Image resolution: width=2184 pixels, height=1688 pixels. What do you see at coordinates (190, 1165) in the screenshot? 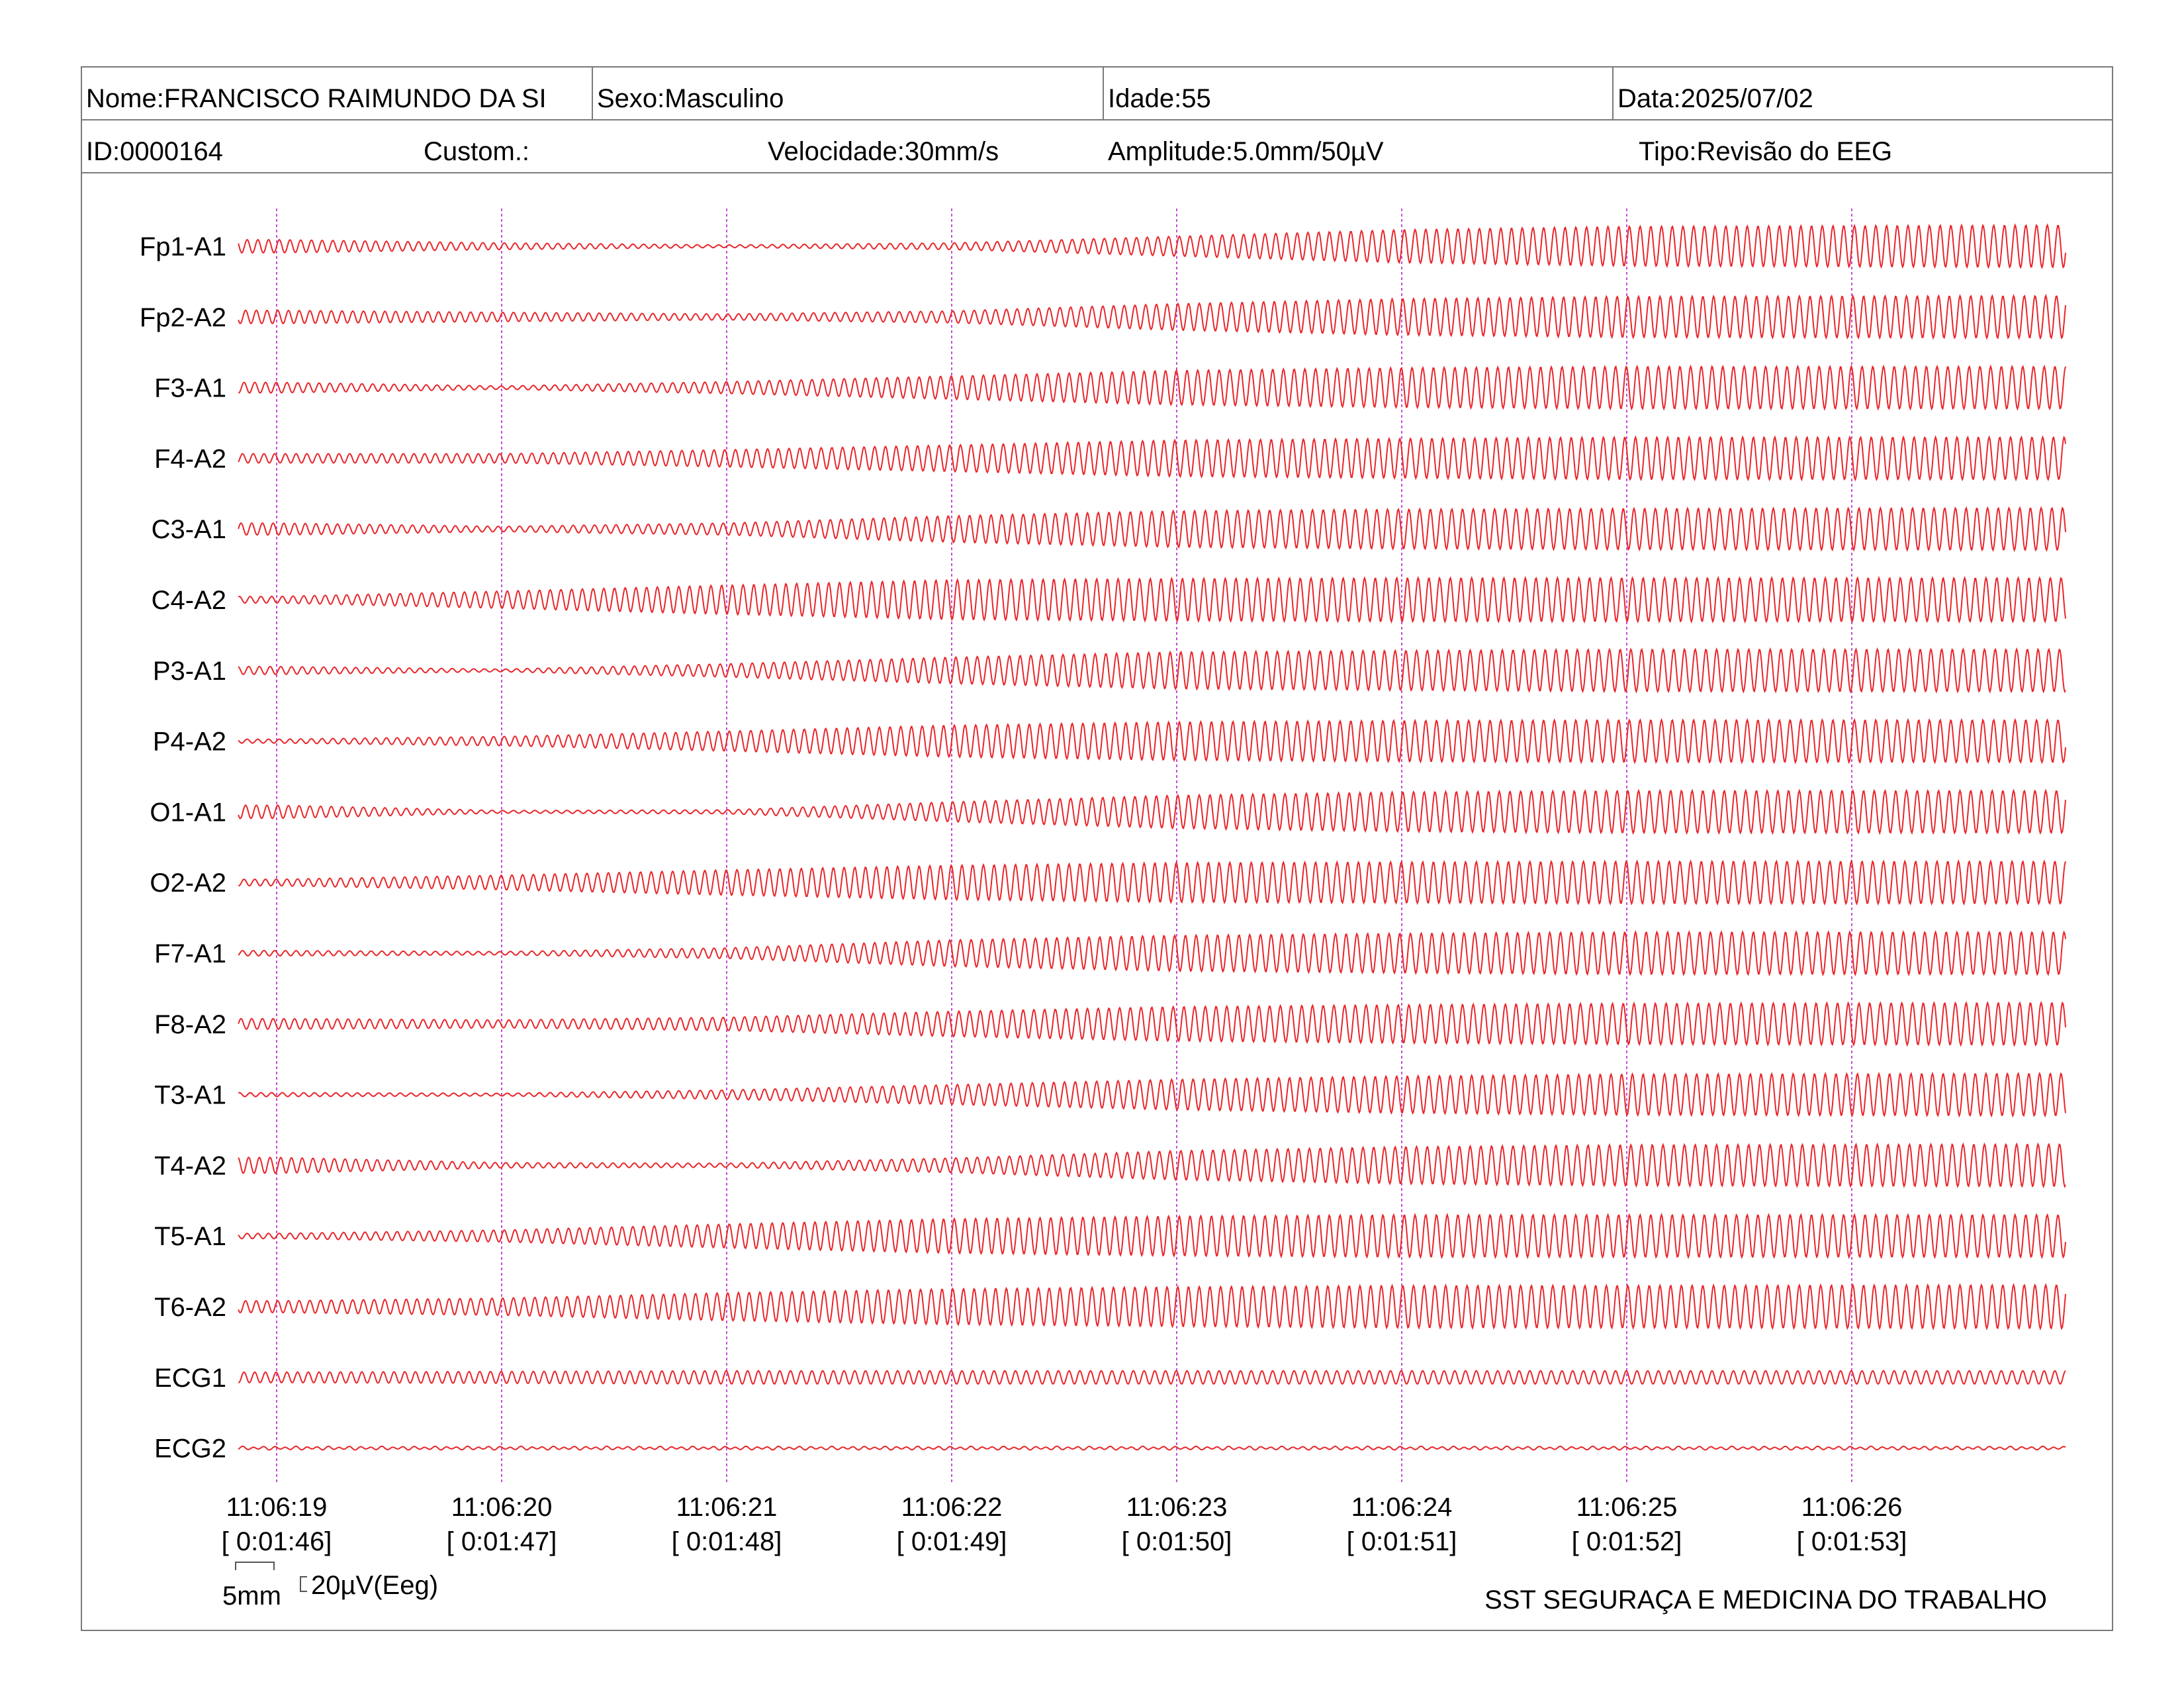
I see `channel-label: T4-A2` at bounding box center [190, 1165].